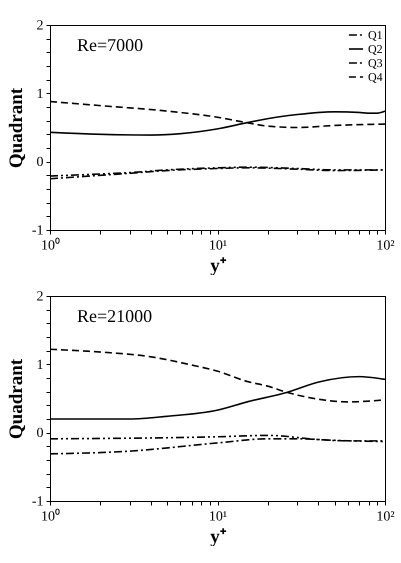 Image resolution: width=401 pixels, height=563 pixels. Describe the element at coordinates (375, 35) in the screenshot. I see `legend-label: Q1` at that location.